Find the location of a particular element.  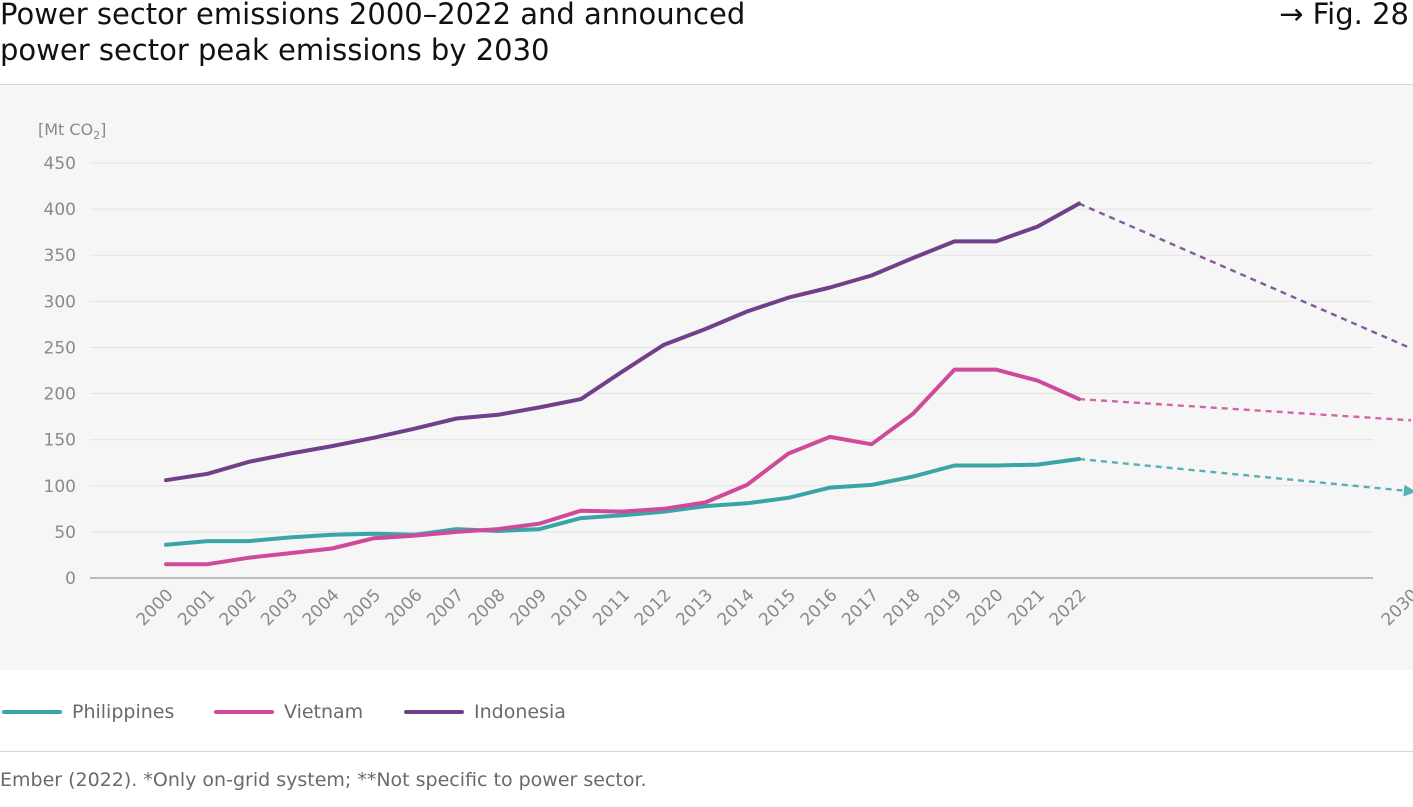

x-tick-label: 2022 is located at coordinates (1068, 607).